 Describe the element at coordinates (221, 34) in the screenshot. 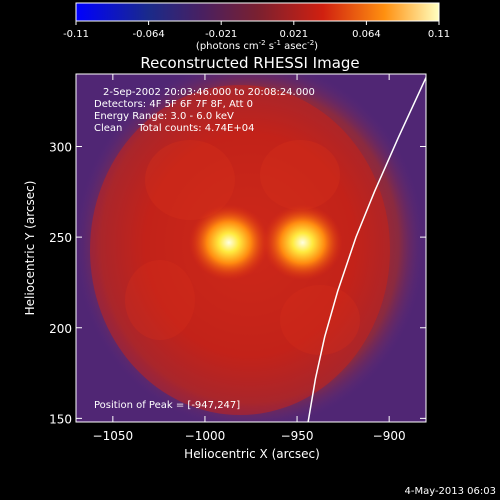

I see `colorbar-tick-label: -0.021` at that location.